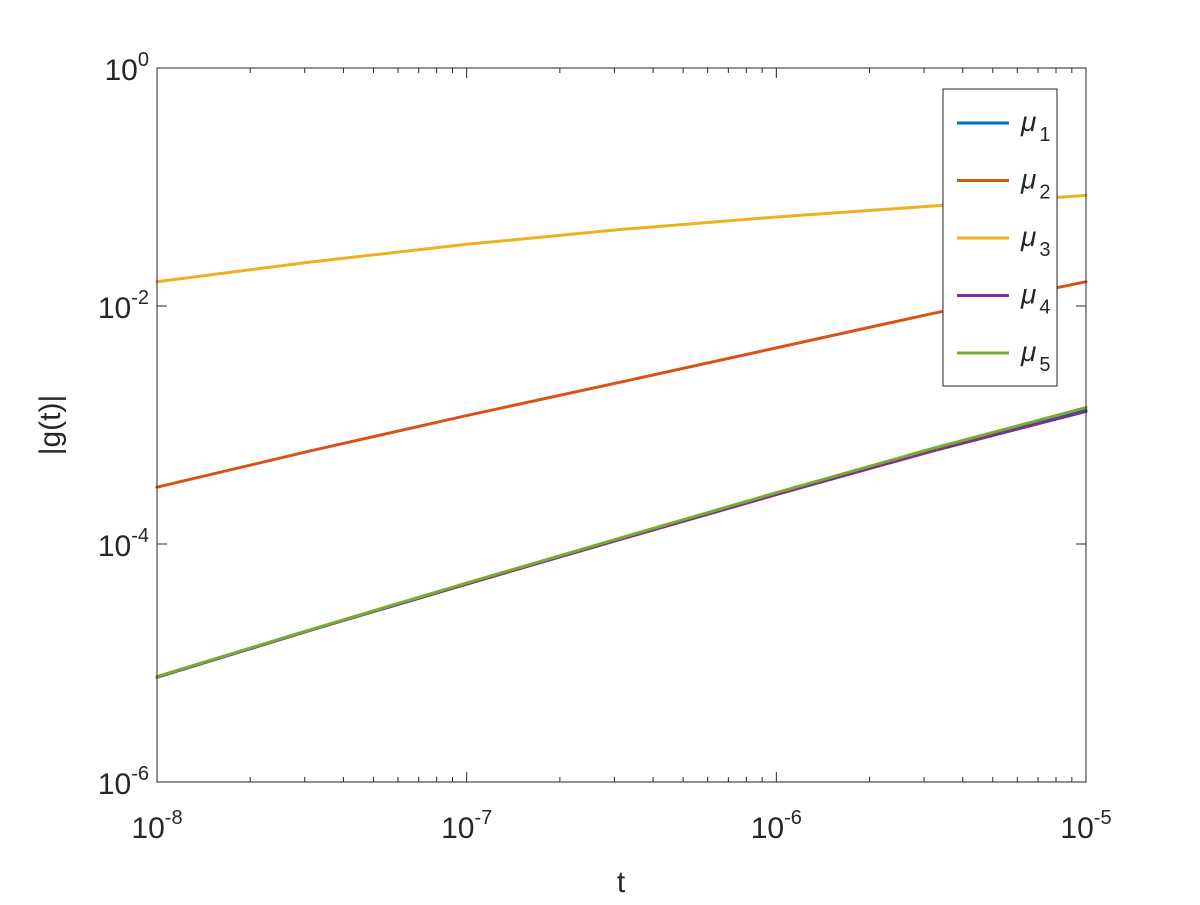 This screenshot has height=905, width=1200. What do you see at coordinates (466, 826) in the screenshot?
I see `x-tick-label: 10⁻⁷` at bounding box center [466, 826].